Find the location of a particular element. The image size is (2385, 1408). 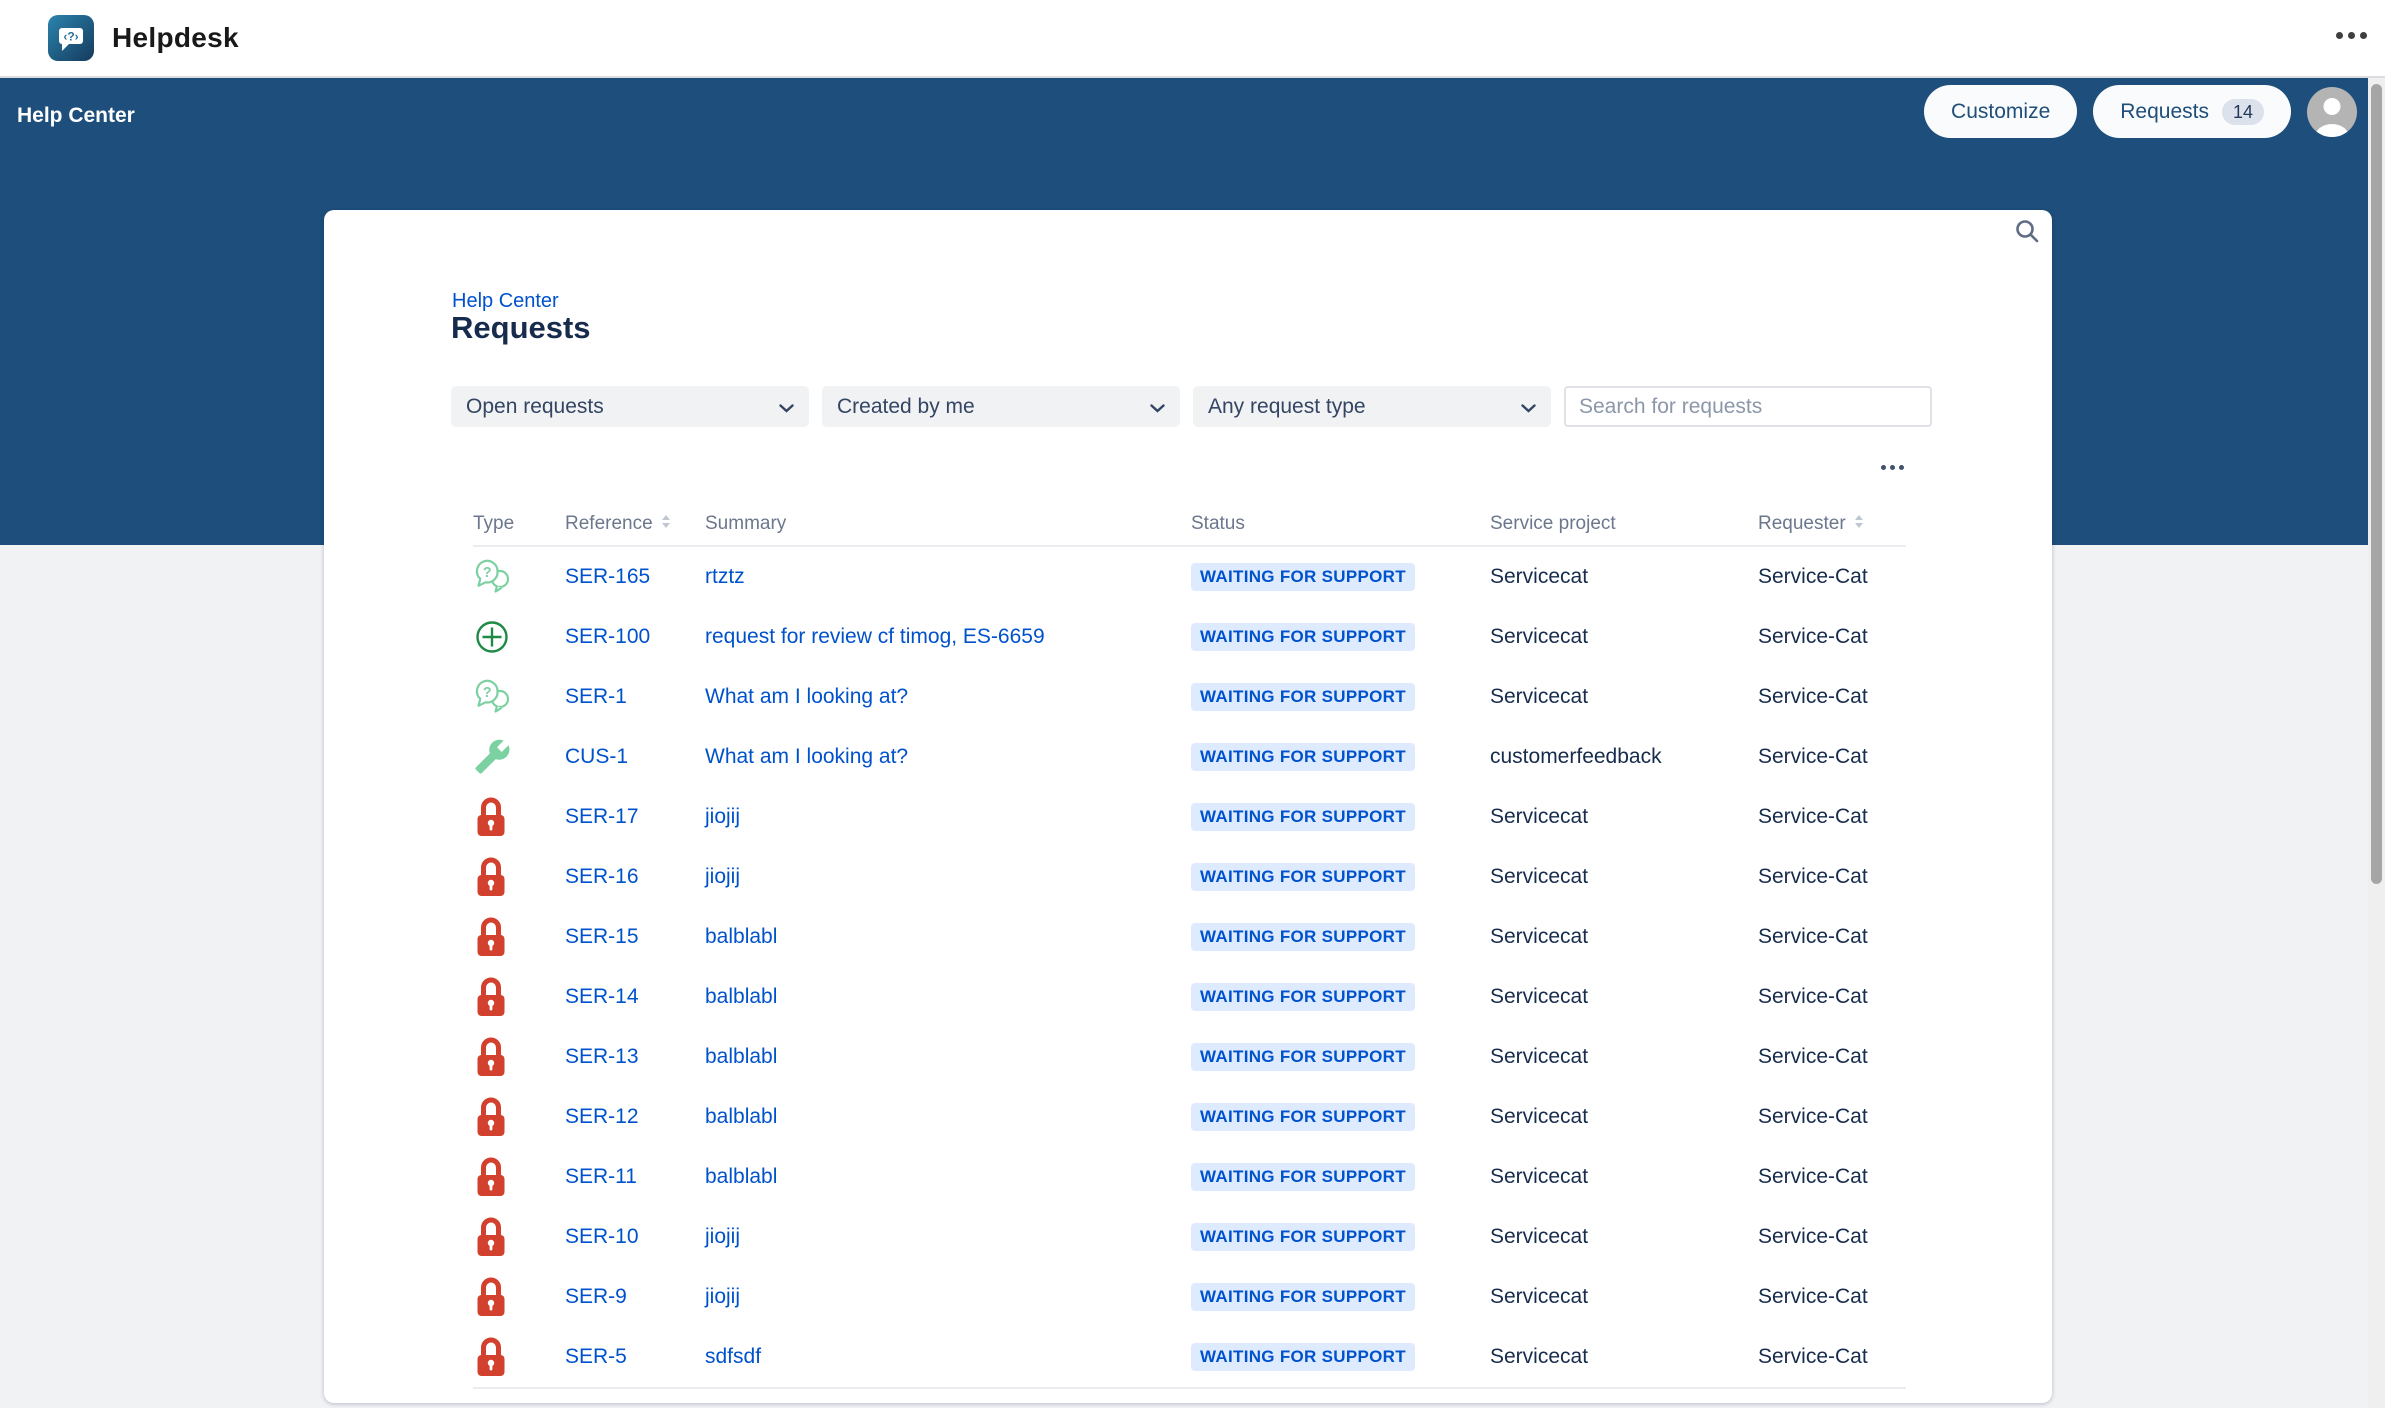

reference-link: SER-16 is located at coordinates (602, 876).